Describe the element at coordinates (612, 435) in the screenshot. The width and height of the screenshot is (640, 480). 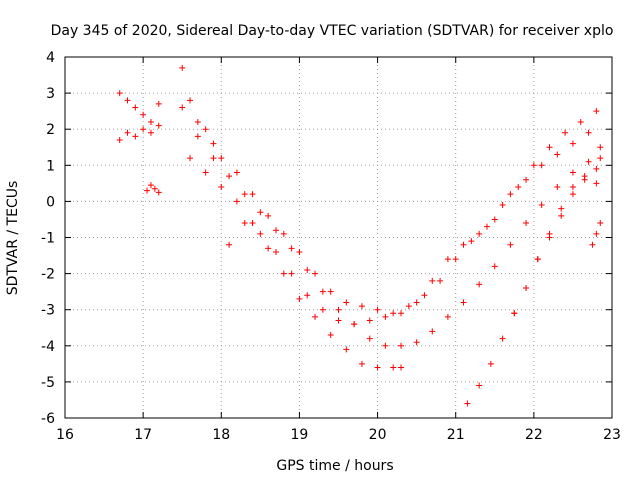
I see `x-tick-label: 23` at that location.